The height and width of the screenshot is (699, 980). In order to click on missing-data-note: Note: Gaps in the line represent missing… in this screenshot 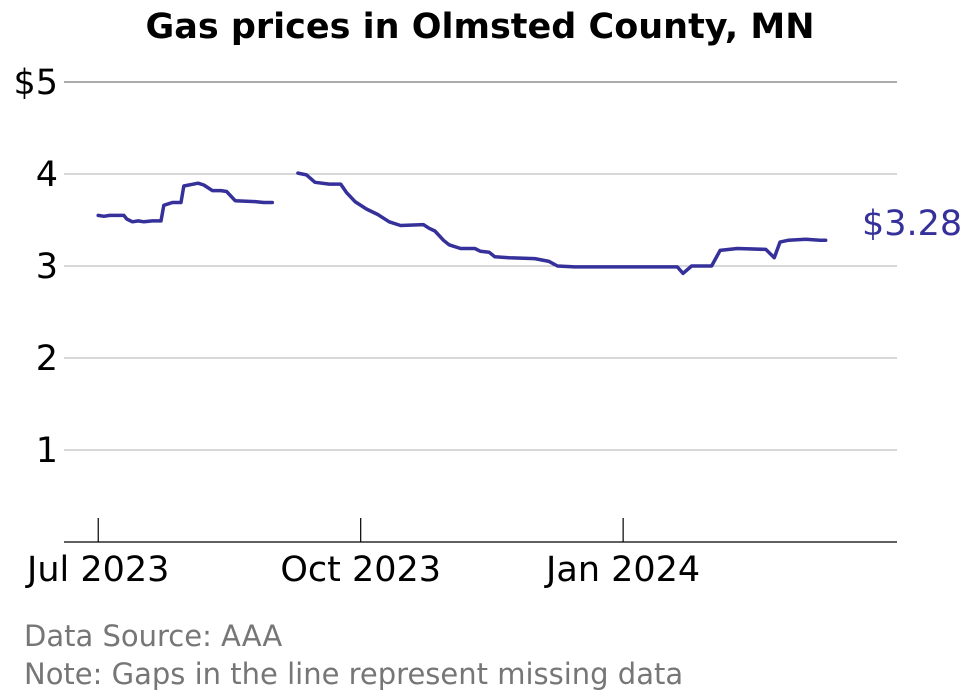, I will do `click(353, 674)`.